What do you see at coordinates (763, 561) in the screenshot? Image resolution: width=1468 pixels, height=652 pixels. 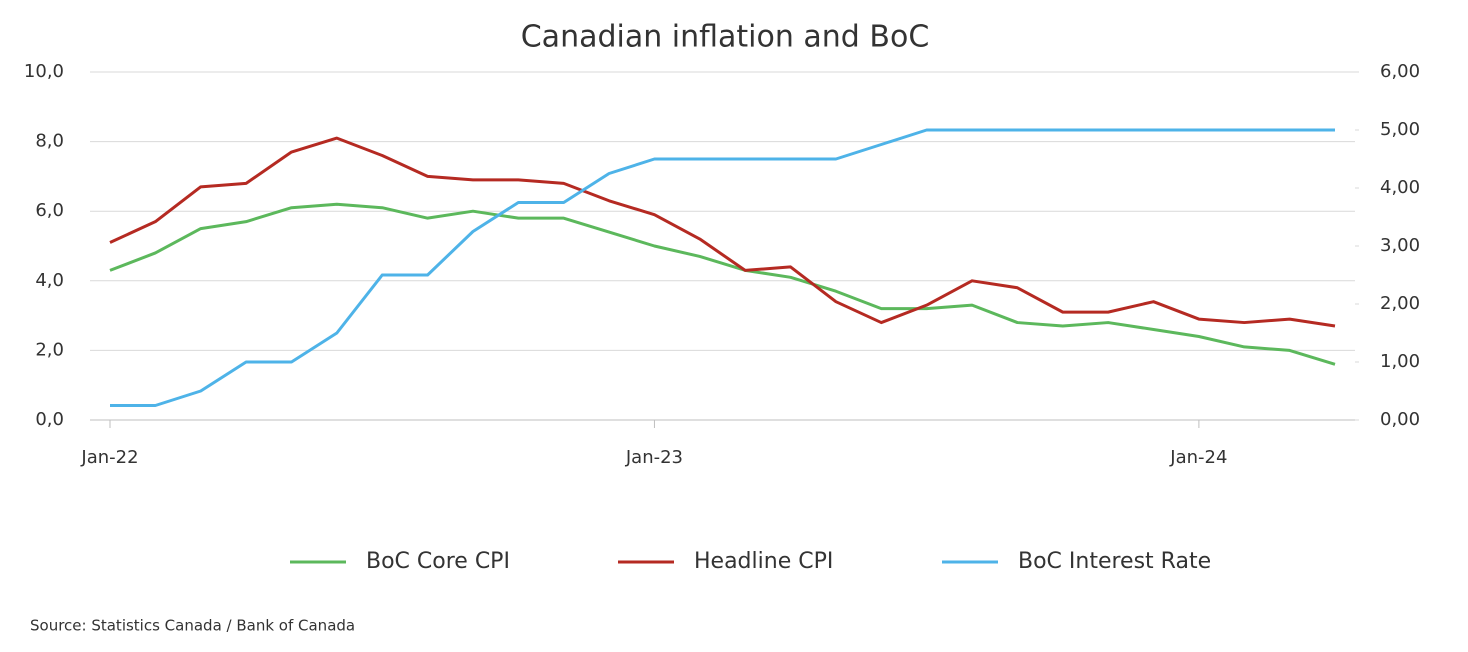 I see `legend-label: Headline CPI` at bounding box center [763, 561].